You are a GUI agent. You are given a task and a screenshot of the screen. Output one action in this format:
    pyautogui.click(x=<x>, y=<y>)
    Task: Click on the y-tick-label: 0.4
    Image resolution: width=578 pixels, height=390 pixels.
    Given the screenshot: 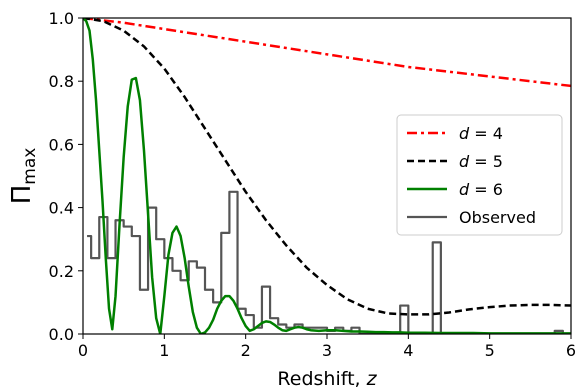 What is the action you would take?
    pyautogui.click(x=61, y=208)
    